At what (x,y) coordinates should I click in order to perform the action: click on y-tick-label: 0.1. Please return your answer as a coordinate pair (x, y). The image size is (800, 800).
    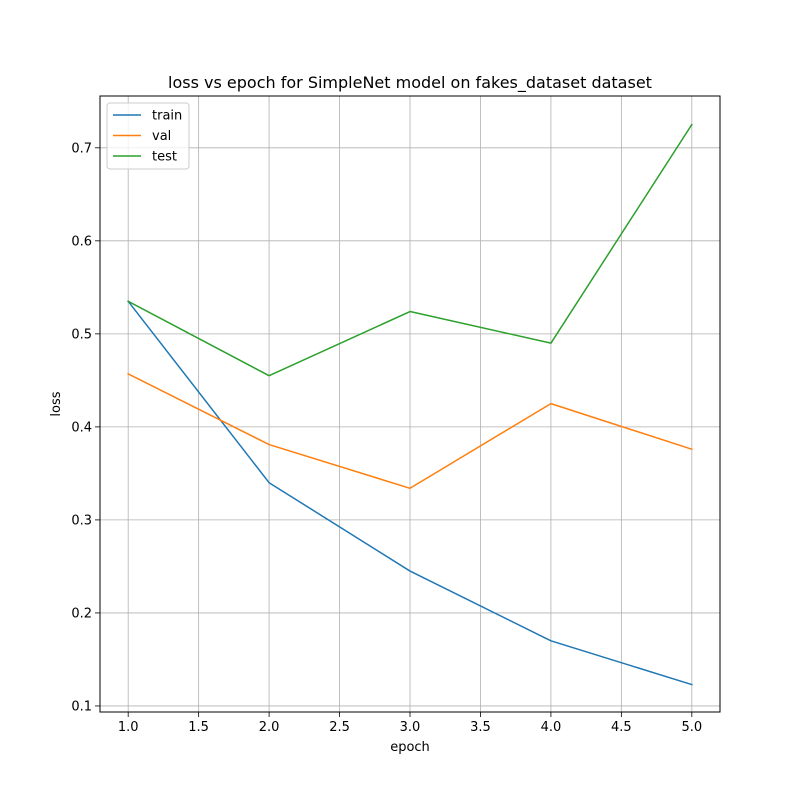
    Looking at the image, I should click on (81, 706).